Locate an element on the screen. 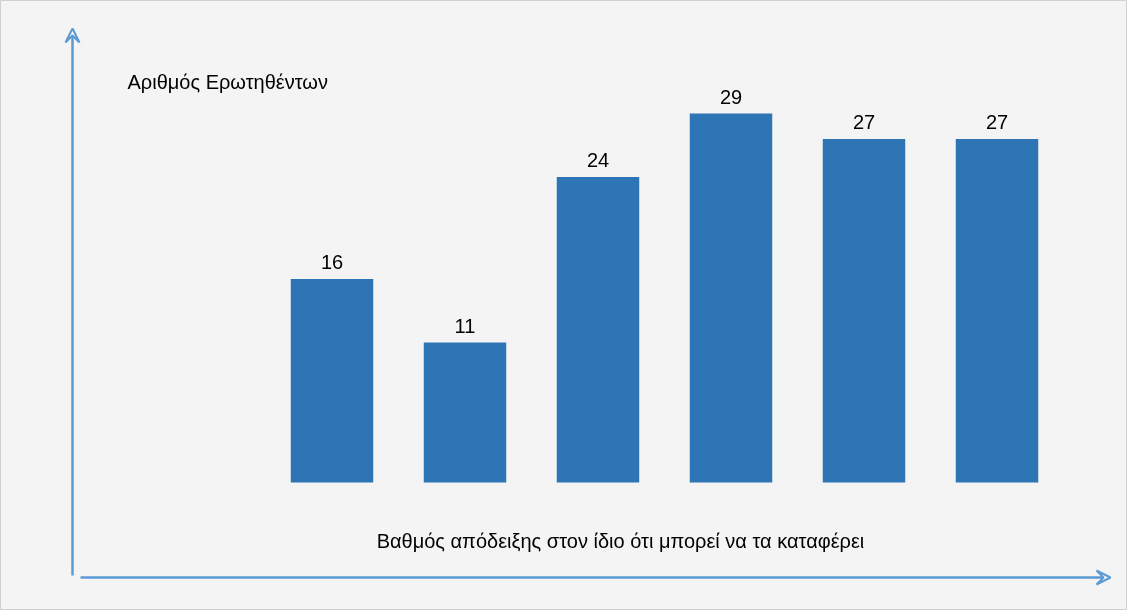 The image size is (1127, 610). data-label: 24 is located at coordinates (598, 160).